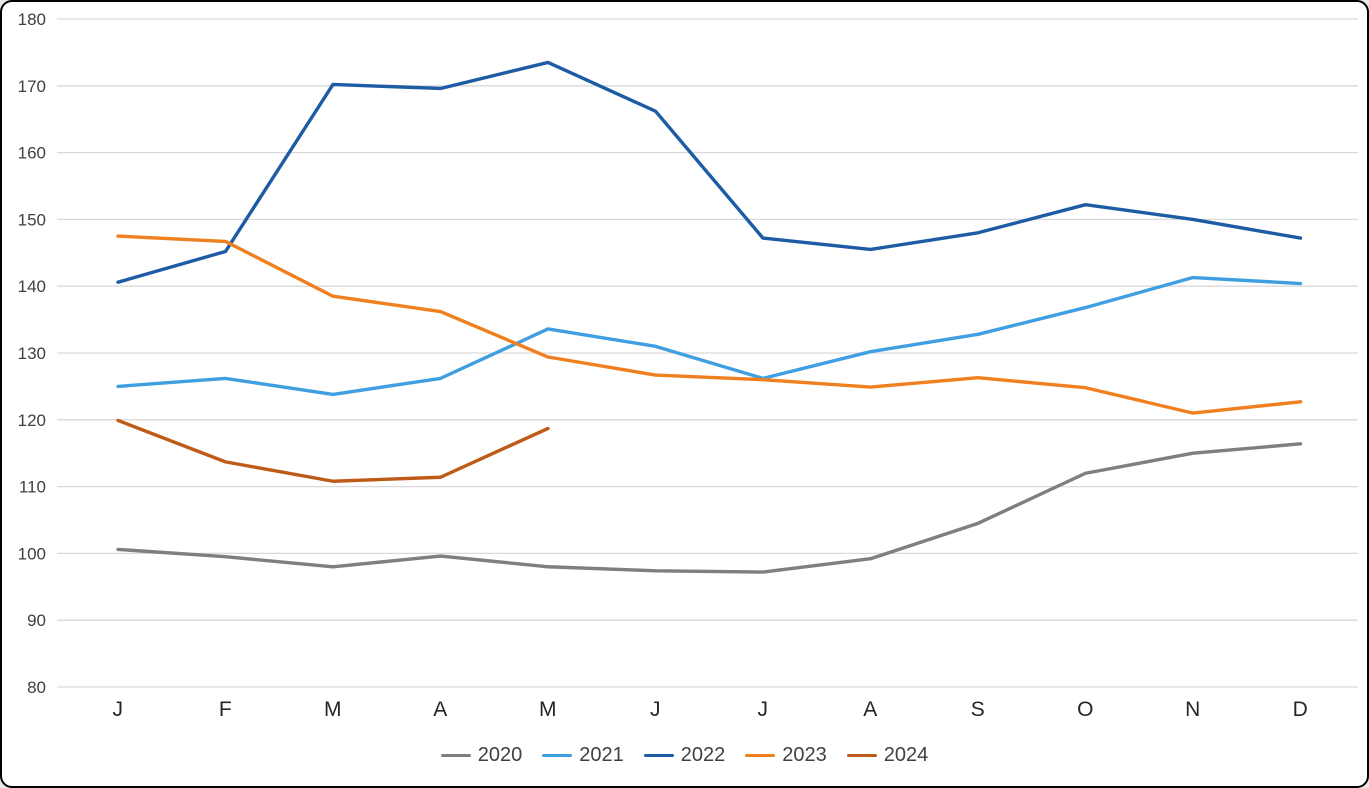 The image size is (1369, 788). I want to click on series-line-2020, so click(709, 508).